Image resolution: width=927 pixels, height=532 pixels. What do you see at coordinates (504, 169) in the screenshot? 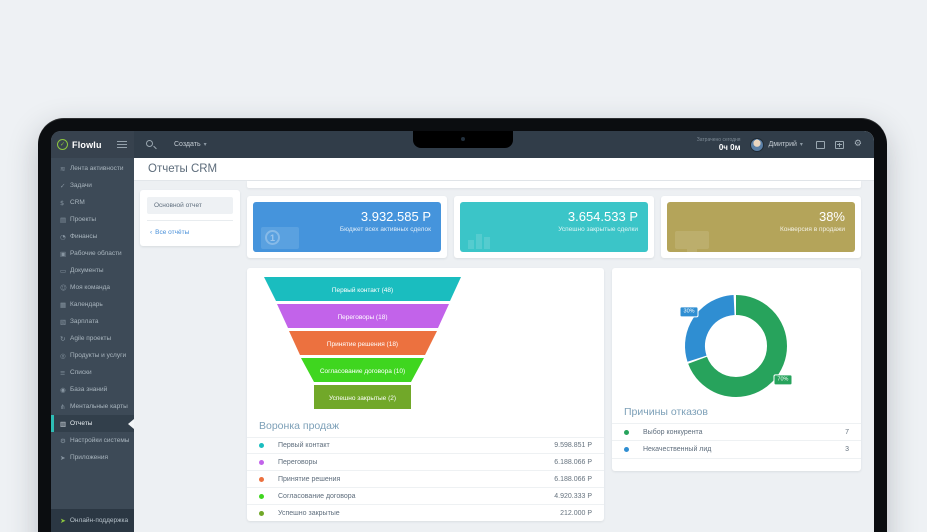
I see `page-header: Отчеты CRM` at bounding box center [504, 169].